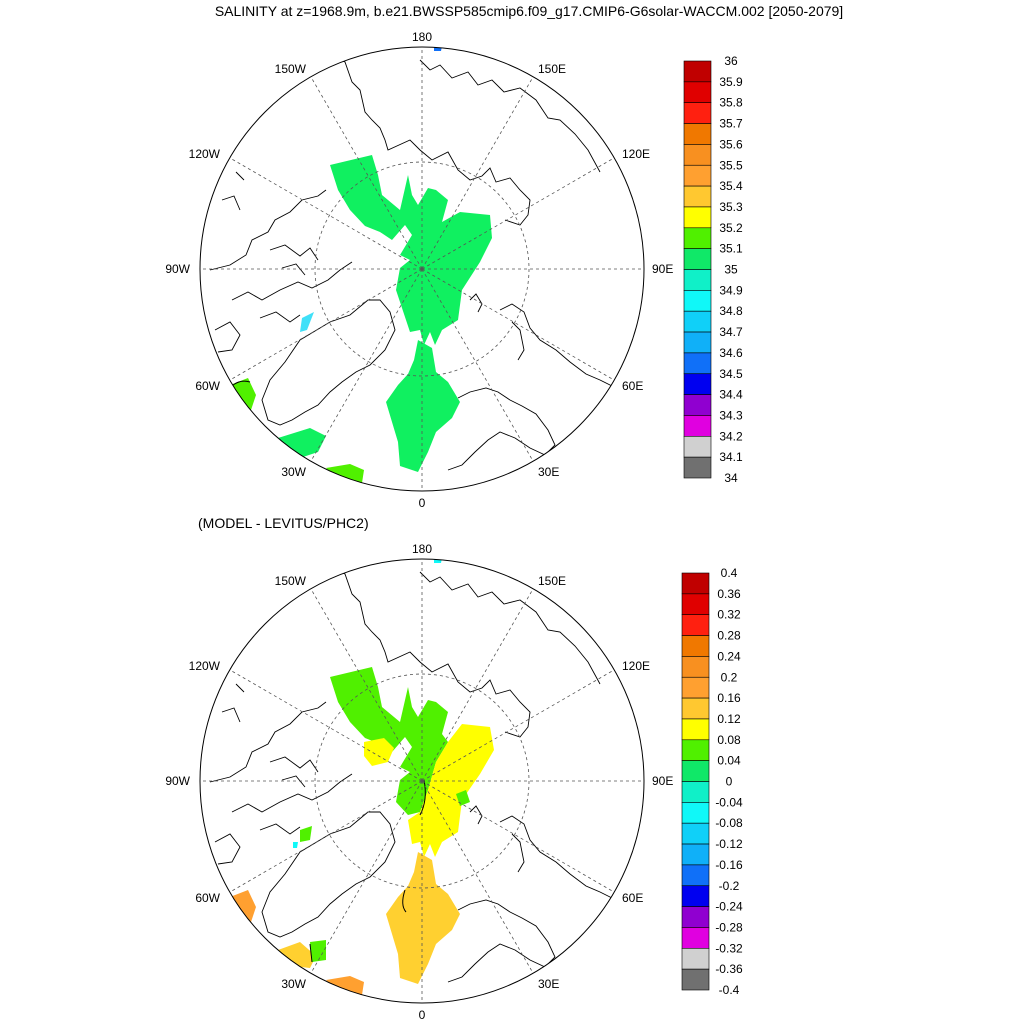  Describe the element at coordinates (295, 845) in the screenshot. I see `field-region-baffin-cyan` at that location.